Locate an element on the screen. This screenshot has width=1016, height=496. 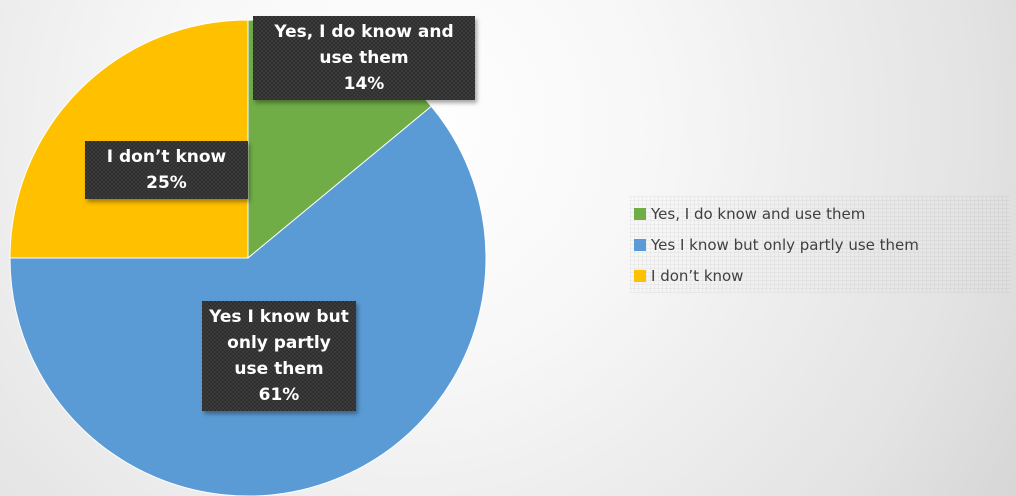
data-label-partly-use-name: Yes I know but only partly use them is located at coordinates (279, 343).